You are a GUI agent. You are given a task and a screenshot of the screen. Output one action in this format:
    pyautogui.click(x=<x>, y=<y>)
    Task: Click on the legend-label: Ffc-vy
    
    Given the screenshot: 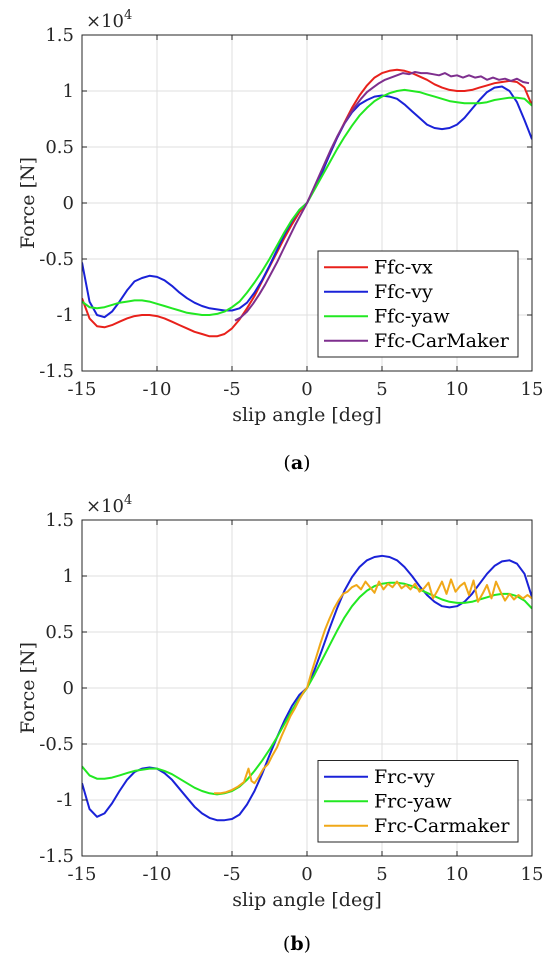 What is the action you would take?
    pyautogui.click(x=403, y=292)
    